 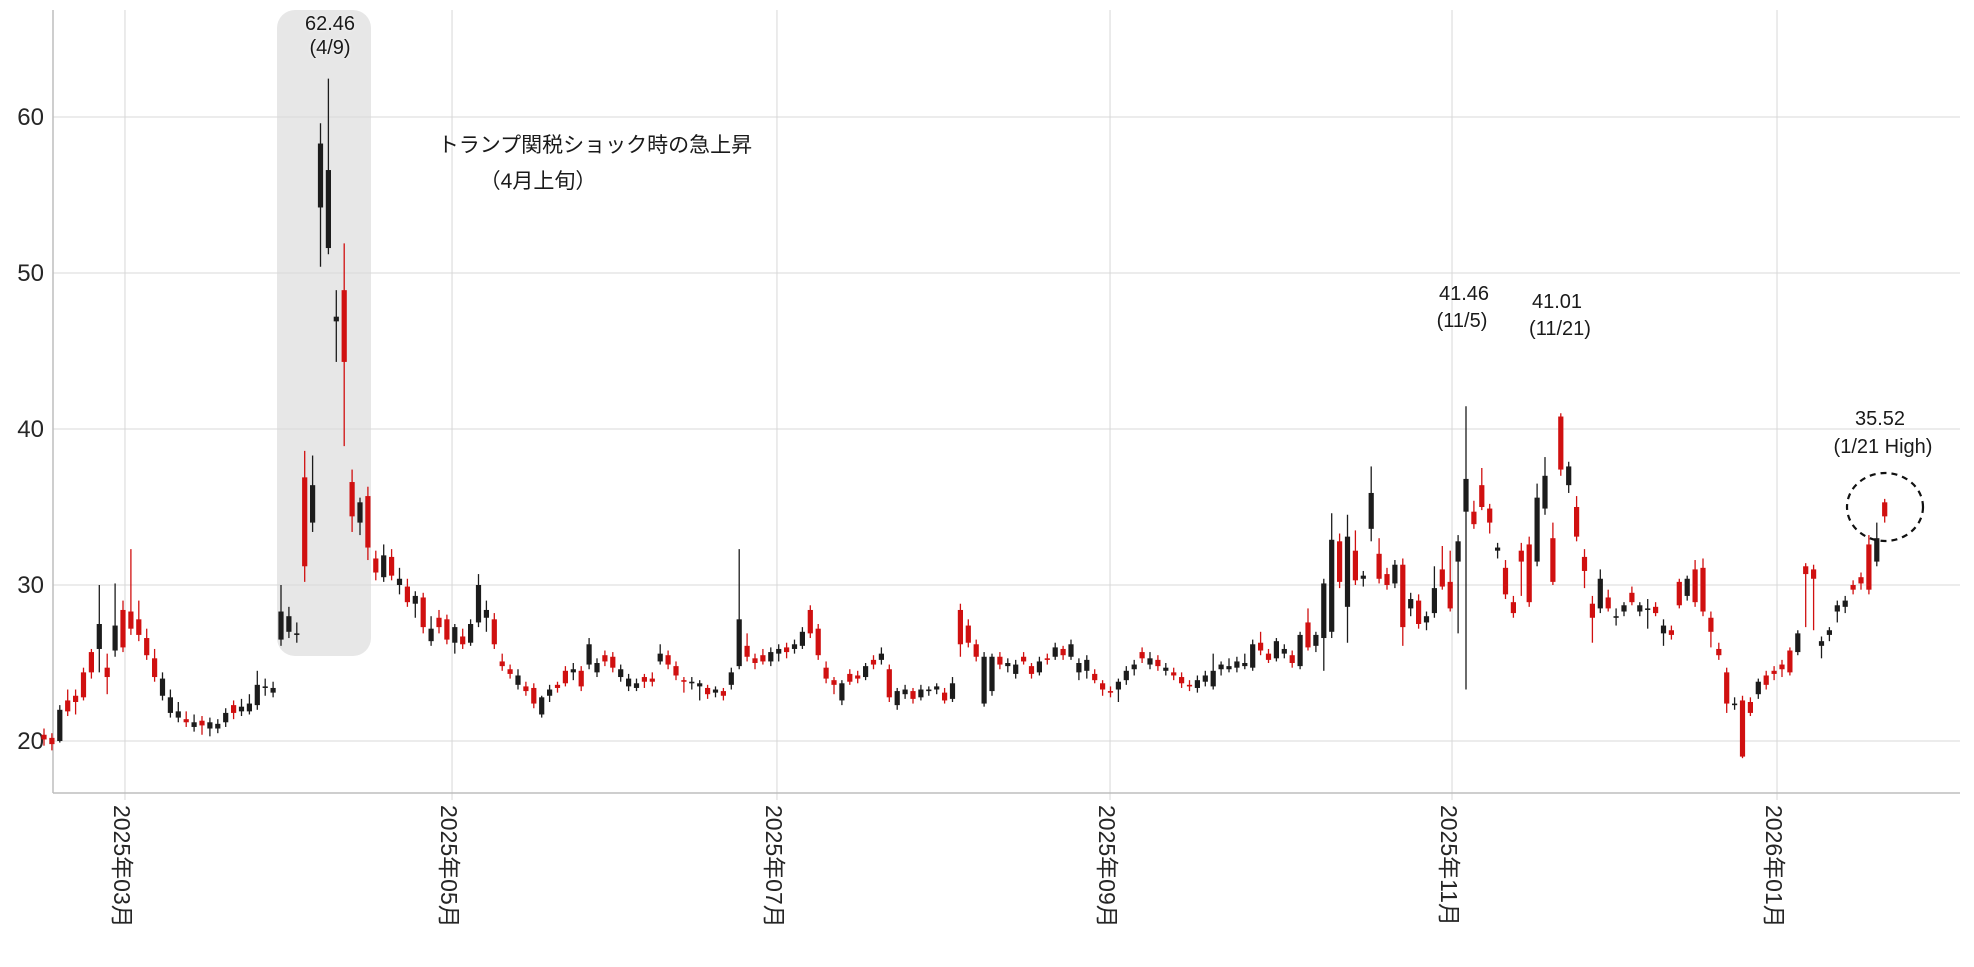 I want to click on annotation-0: 62.46, so click(x=330, y=24).